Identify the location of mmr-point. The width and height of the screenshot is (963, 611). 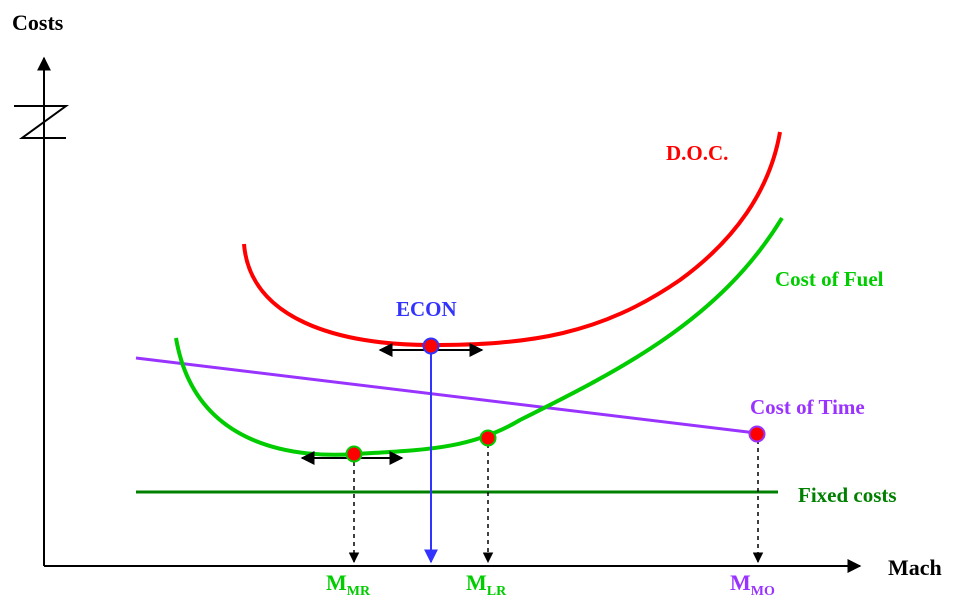
(354, 454).